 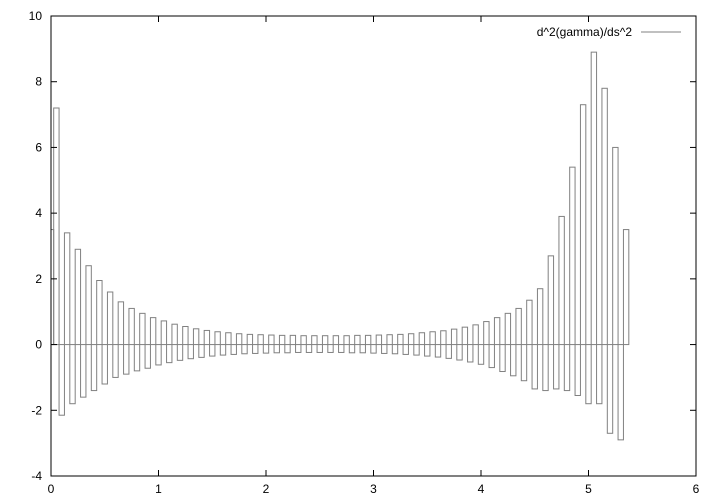 What do you see at coordinates (38, 213) in the screenshot?
I see `y-tick-label: 4` at bounding box center [38, 213].